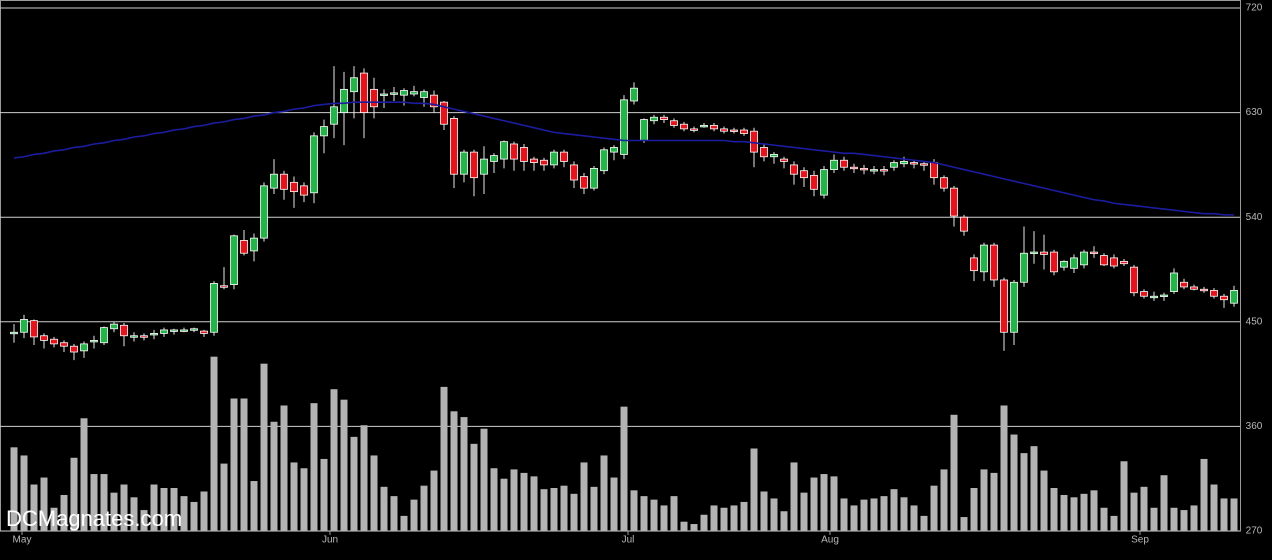  What do you see at coordinates (1140, 540) in the screenshot?
I see `x-tick-label: Sep` at bounding box center [1140, 540].